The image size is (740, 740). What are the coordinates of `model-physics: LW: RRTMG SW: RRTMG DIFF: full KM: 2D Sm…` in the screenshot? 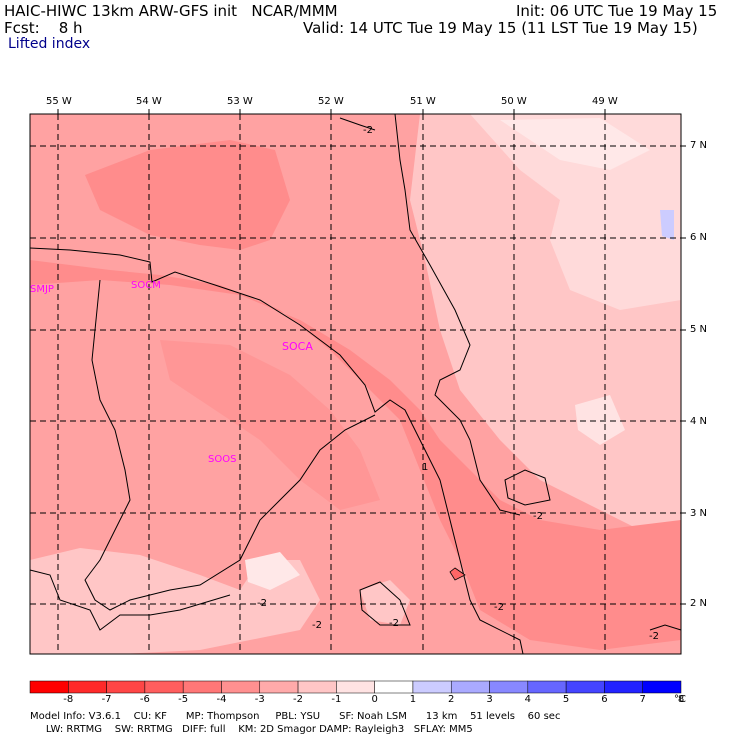 It's located at (251, 729).